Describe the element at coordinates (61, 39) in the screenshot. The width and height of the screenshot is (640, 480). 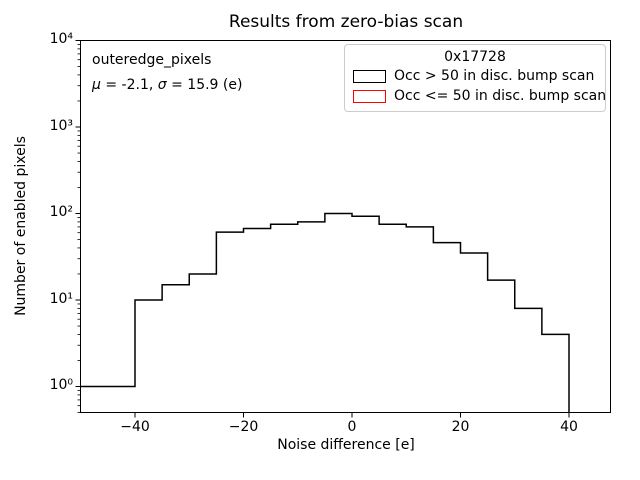
I see `y-tick-label: 10⁴` at that location.